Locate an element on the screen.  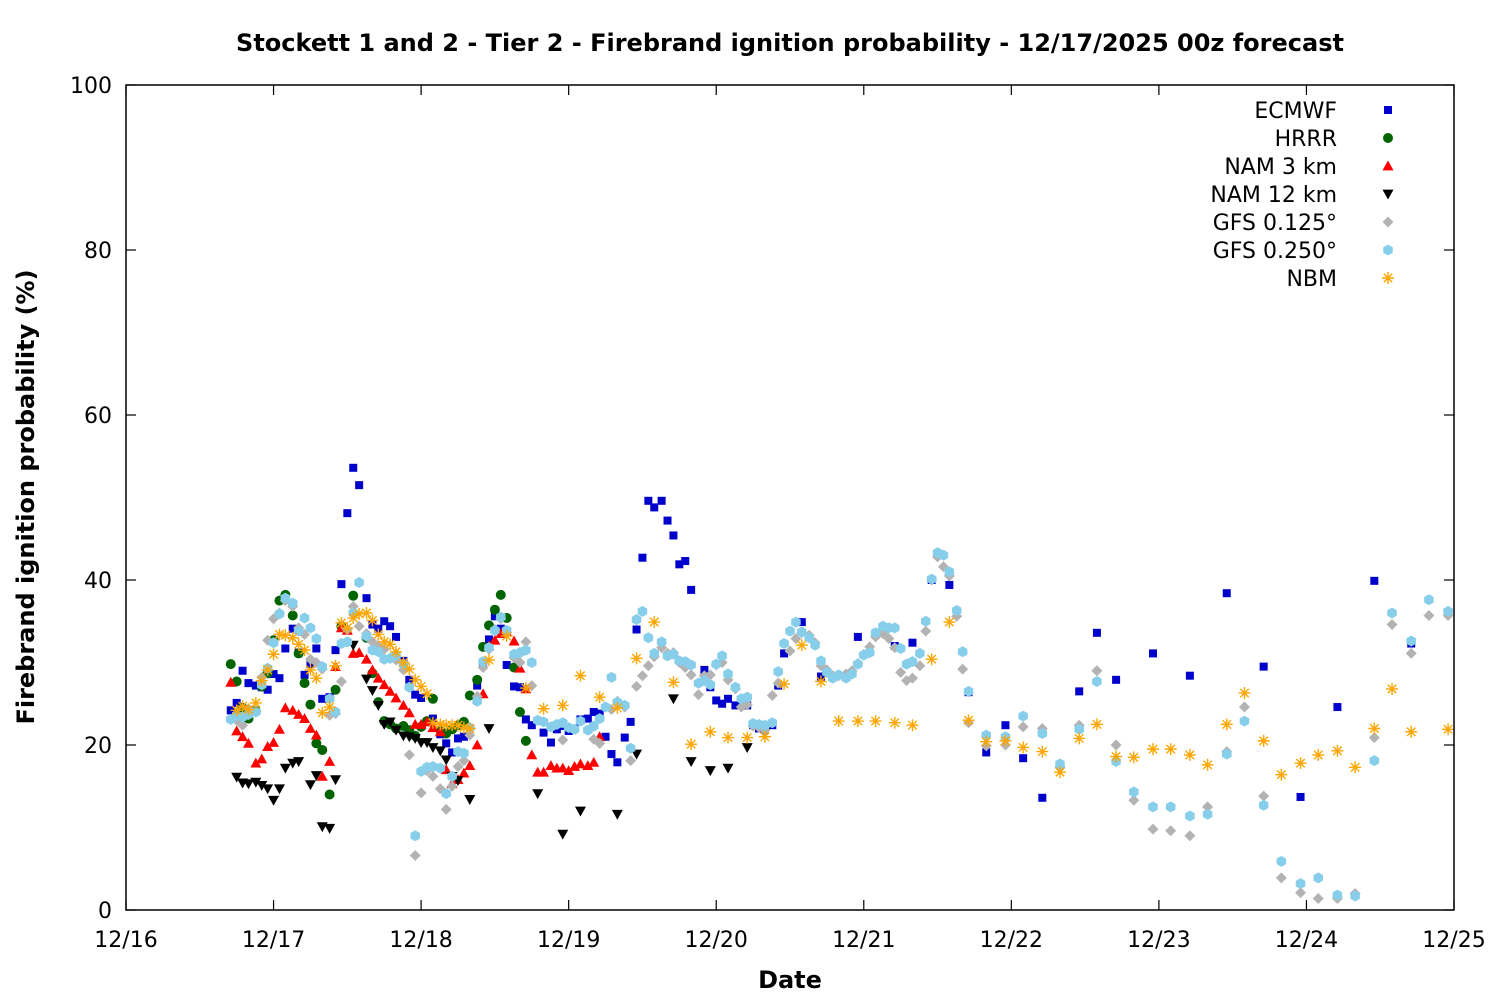
legend-label: GFS 0.125° is located at coordinates (1275, 223).